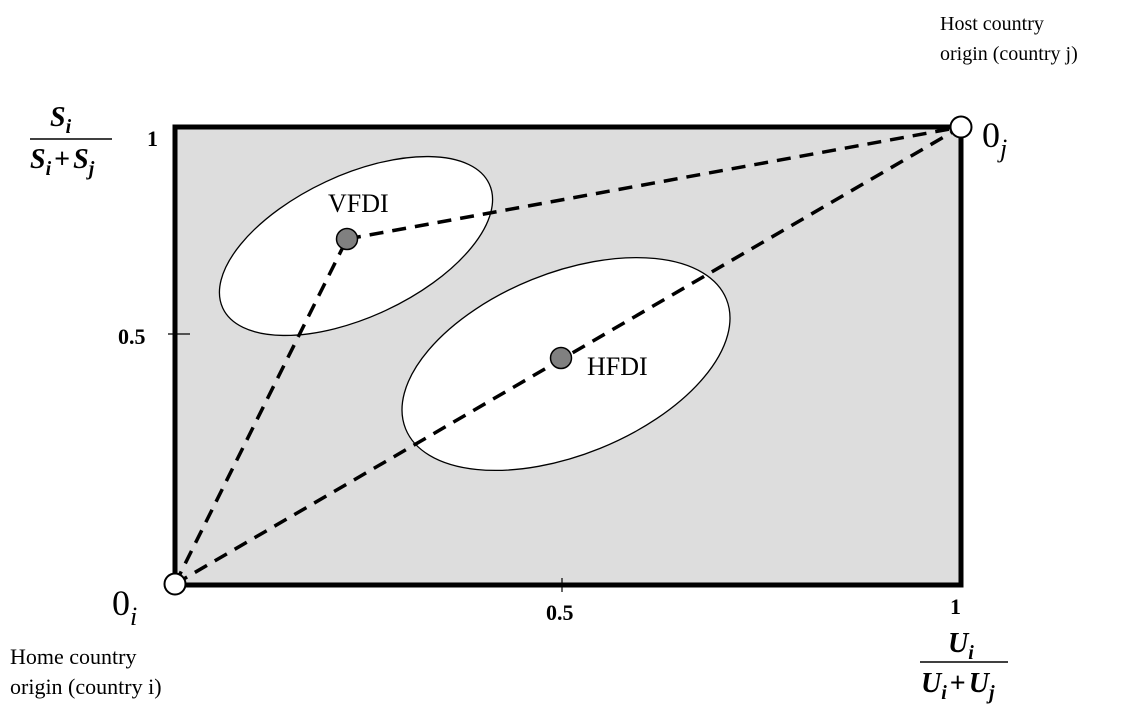 The height and width of the screenshot is (706, 1127). Describe the element at coordinates (86, 686) in the screenshot. I see `home-country-caption-2: origin (country i)` at that location.